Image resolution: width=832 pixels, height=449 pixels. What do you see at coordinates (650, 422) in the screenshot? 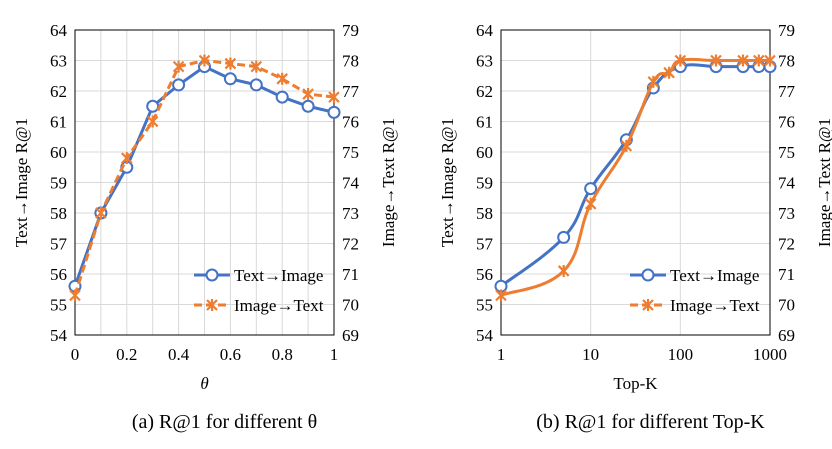
I see `caption: (b) R@1 for different Top-K` at bounding box center [650, 422].